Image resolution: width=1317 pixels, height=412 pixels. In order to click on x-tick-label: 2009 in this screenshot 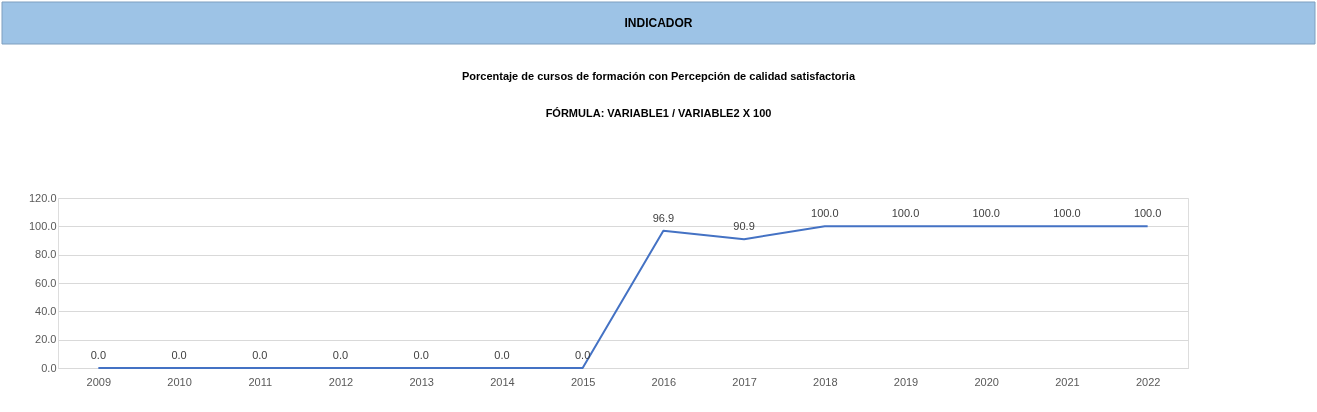, I will do `click(99, 381)`.